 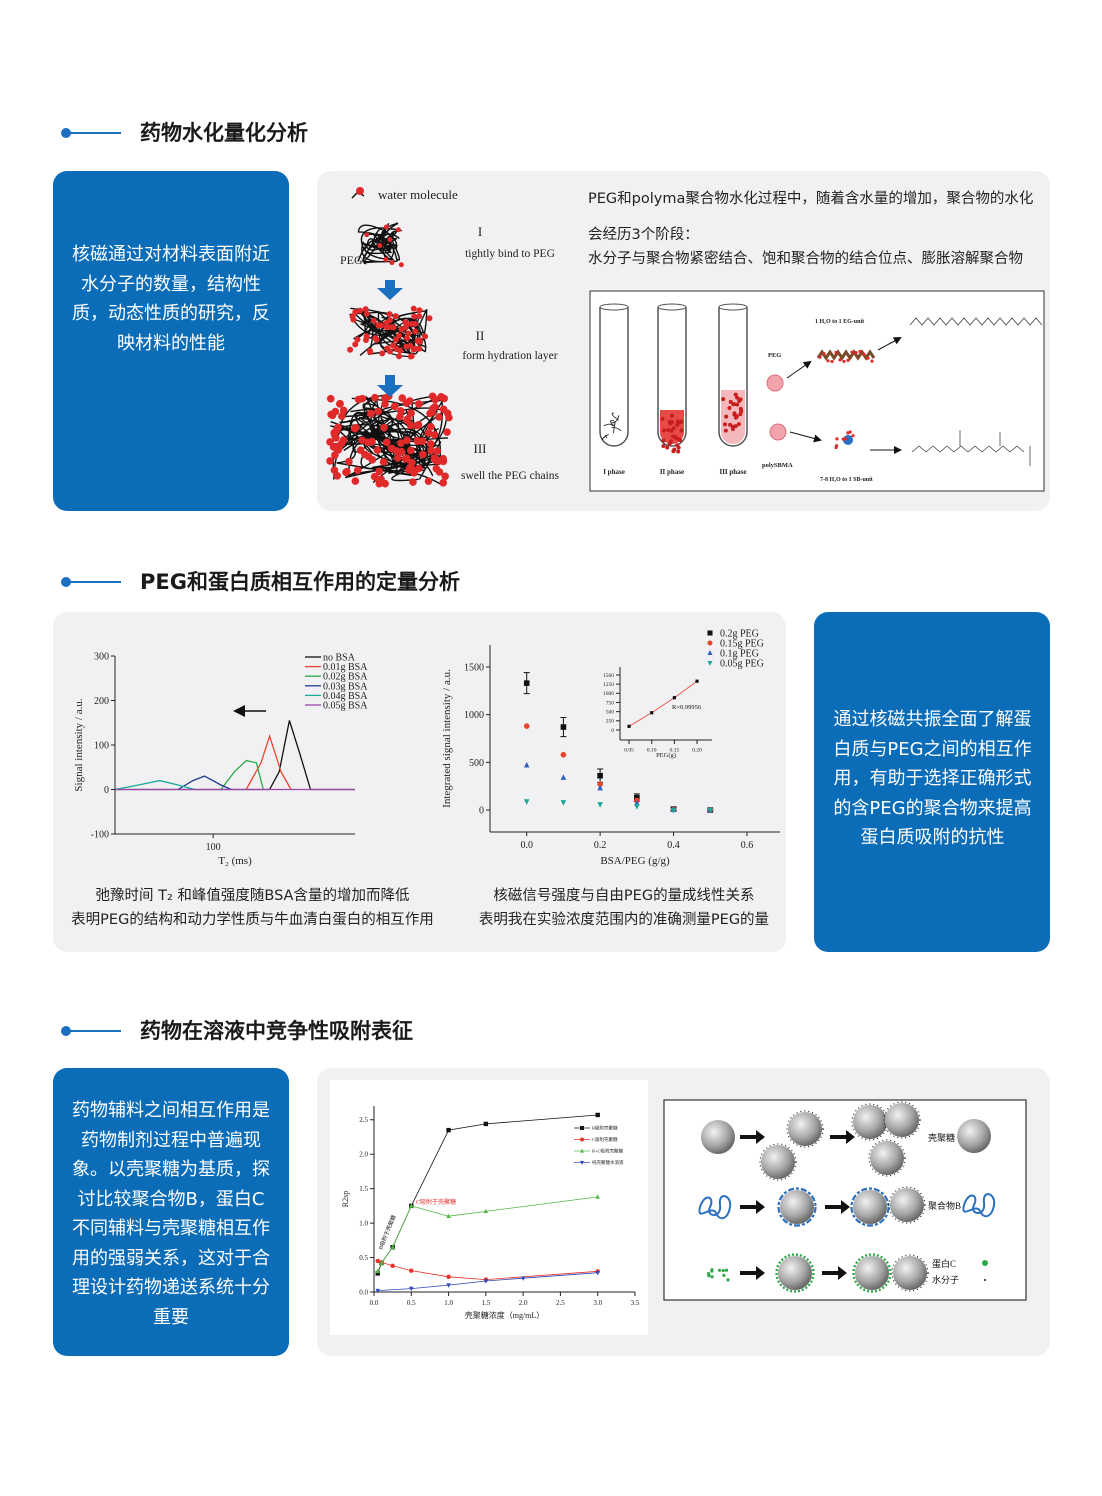 I want to click on legend-label: 0.01g BSA, so click(x=345, y=667).